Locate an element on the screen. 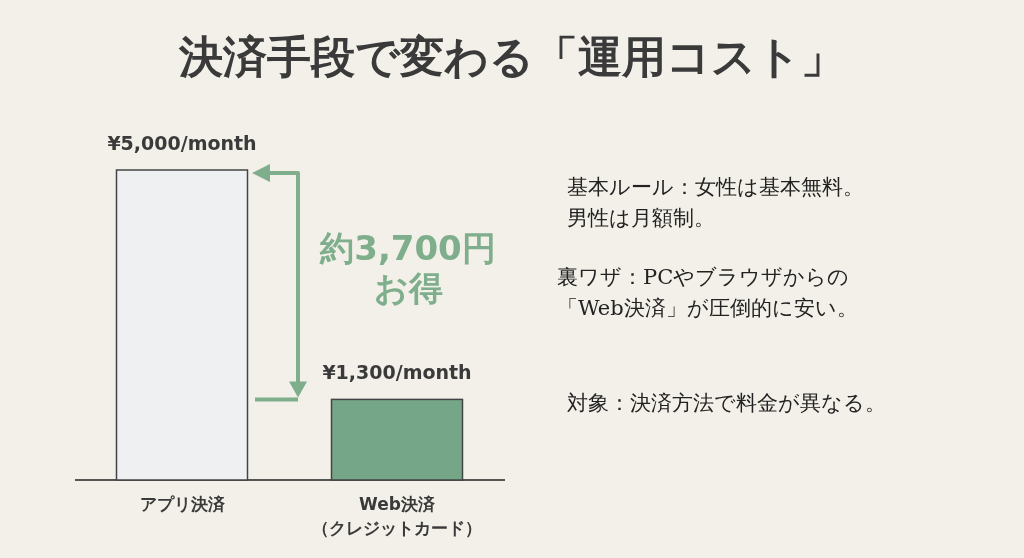 This screenshot has height=558, width=1024. annotation: 対象：決済方法で料金が異なる。 is located at coordinates (727, 403).